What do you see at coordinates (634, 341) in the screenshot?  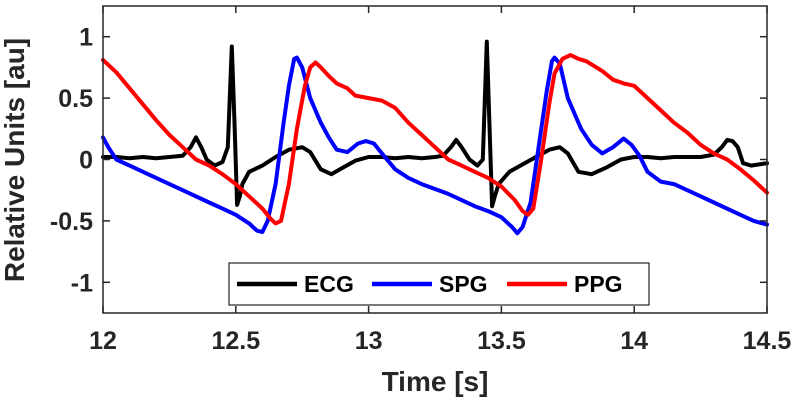 I see `x-tick-label: 14` at bounding box center [634, 341].